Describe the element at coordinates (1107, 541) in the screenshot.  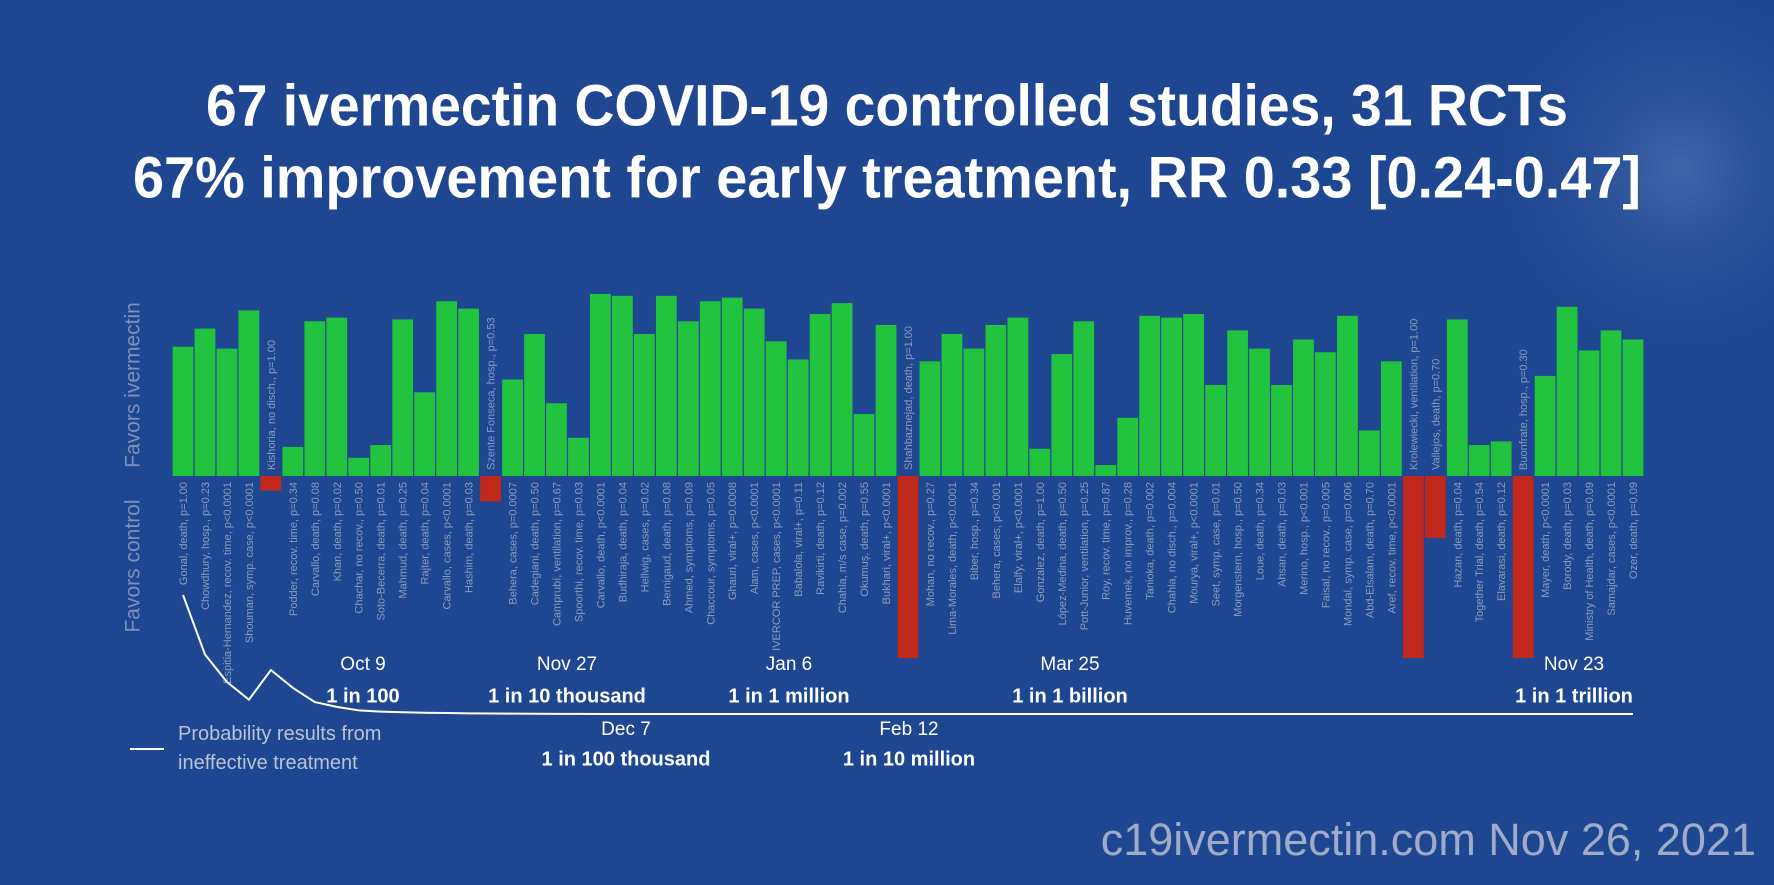
I see `study-label: Roy, recov. time, p=0.87` at that location.